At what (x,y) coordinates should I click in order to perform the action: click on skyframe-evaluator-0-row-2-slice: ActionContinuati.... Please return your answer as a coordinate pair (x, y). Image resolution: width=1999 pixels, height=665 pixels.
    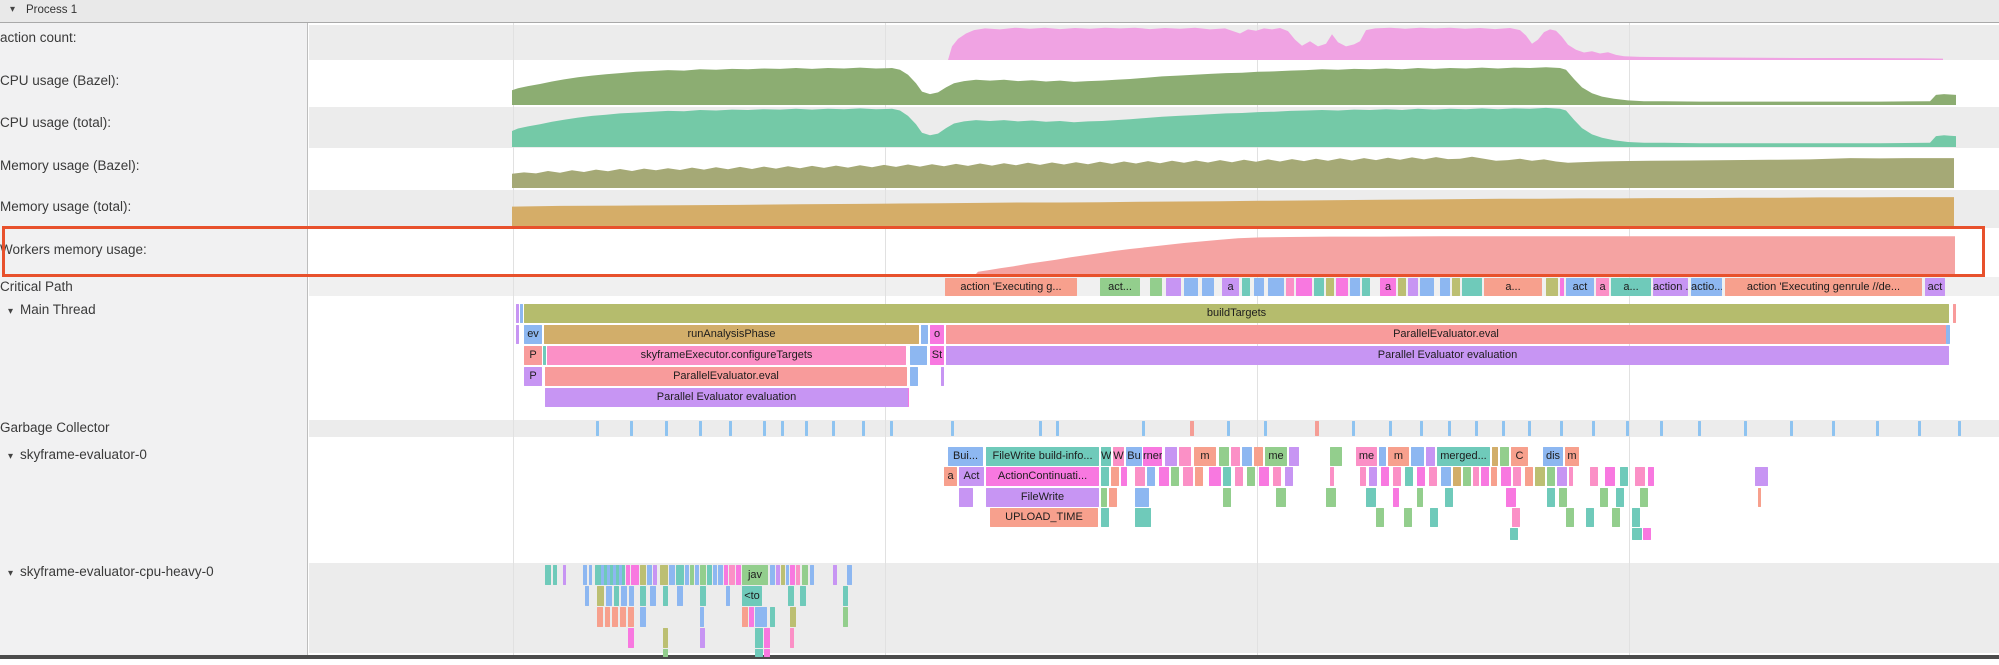
    Looking at the image, I should click on (1042, 476).